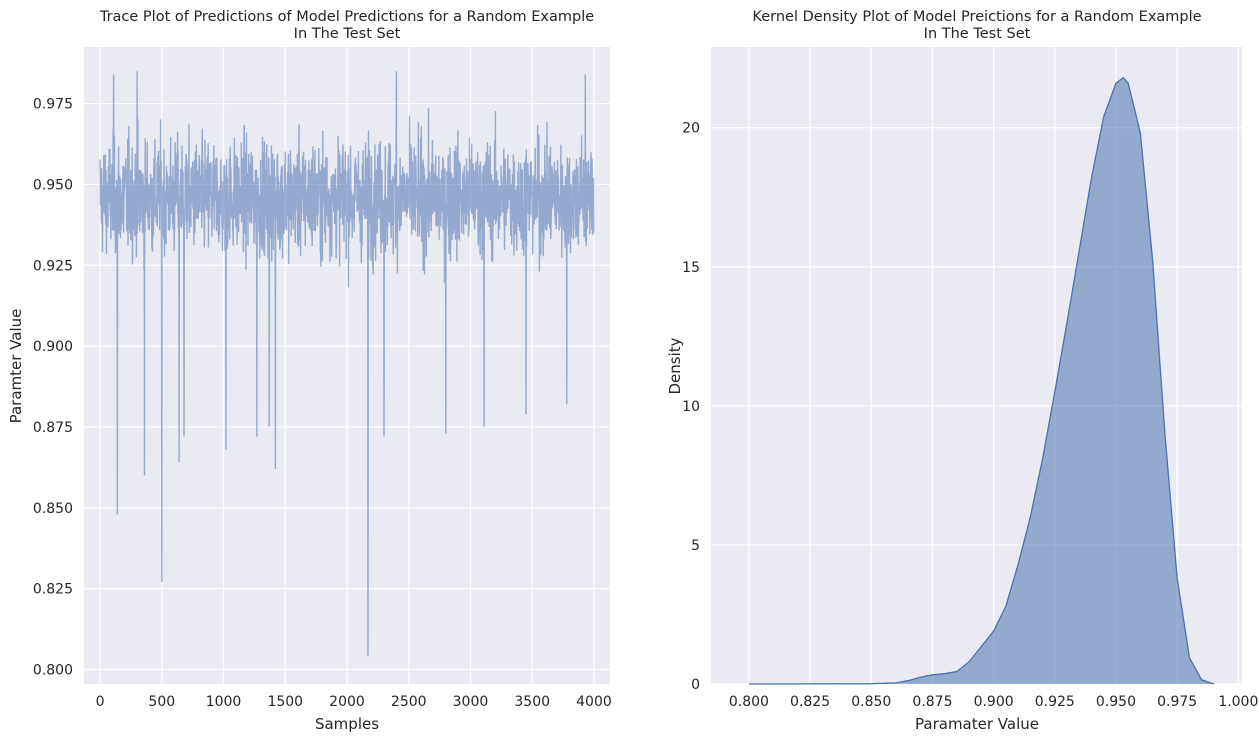 The image size is (1259, 746). What do you see at coordinates (977, 34) in the screenshot?
I see `density-plot-title-line-2: In The Test Set` at bounding box center [977, 34].